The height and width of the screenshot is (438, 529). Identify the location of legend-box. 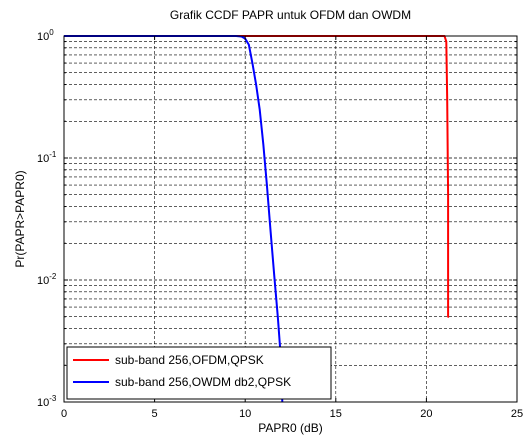
(199, 373).